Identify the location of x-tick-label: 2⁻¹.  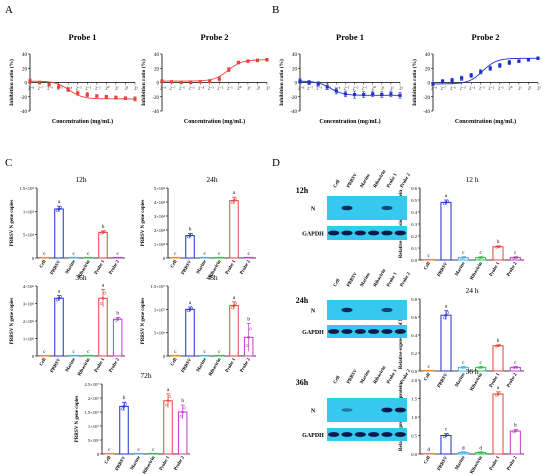
(365, 88).